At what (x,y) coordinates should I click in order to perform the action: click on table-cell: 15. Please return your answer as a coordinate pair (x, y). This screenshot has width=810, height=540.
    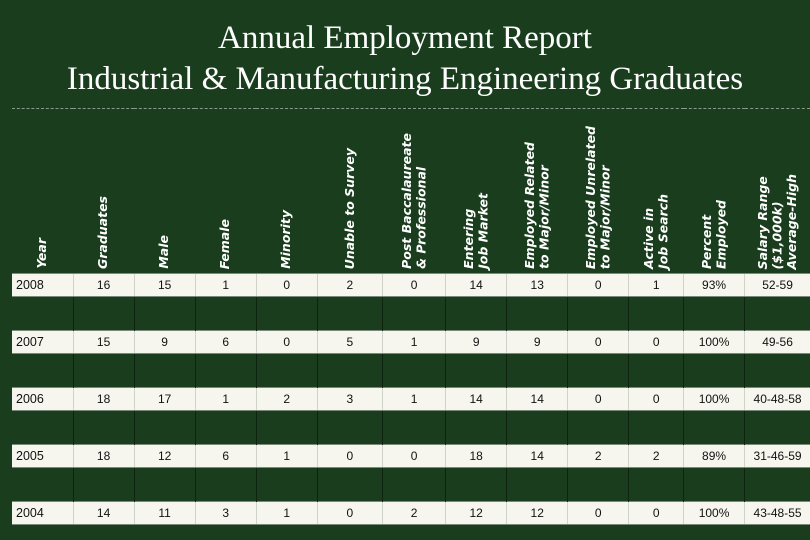
    Looking at the image, I should click on (103, 342).